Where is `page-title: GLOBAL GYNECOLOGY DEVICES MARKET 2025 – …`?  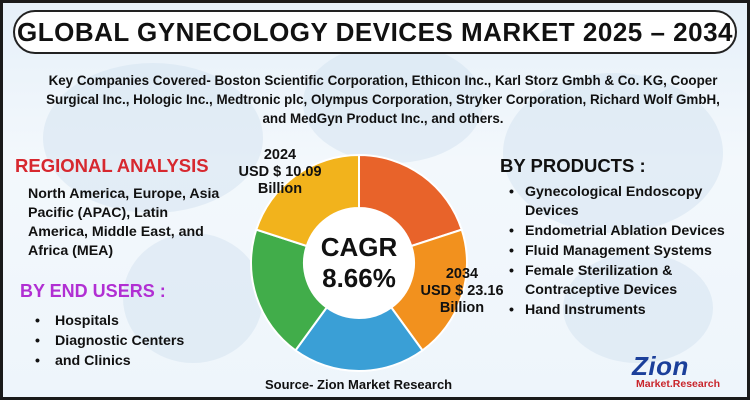 page-title: GLOBAL GYNECOLOGY DEVICES MARKET 2025 – … is located at coordinates (374, 31).